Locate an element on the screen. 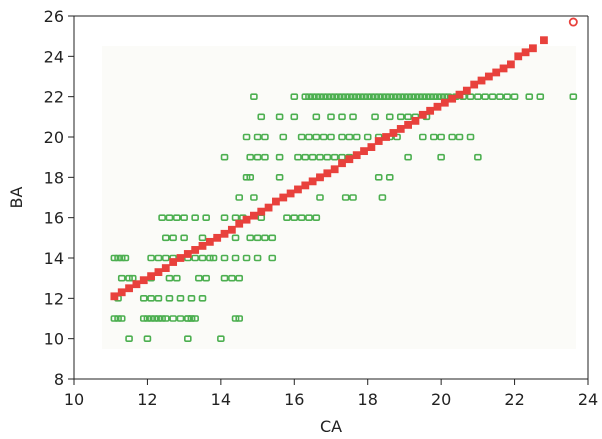 The height and width of the screenshot is (439, 602). y-axis-title: BA is located at coordinates (16, 197).